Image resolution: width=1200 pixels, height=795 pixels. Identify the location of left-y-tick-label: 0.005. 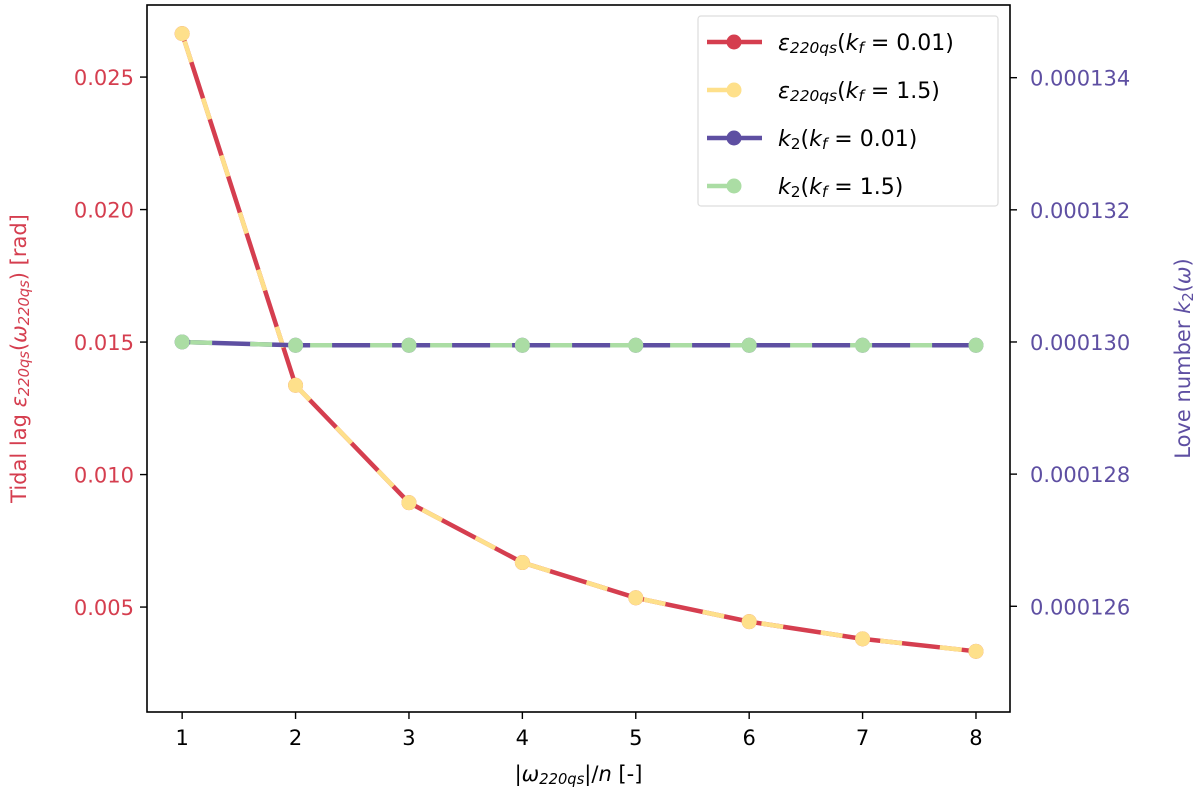
(104, 608).